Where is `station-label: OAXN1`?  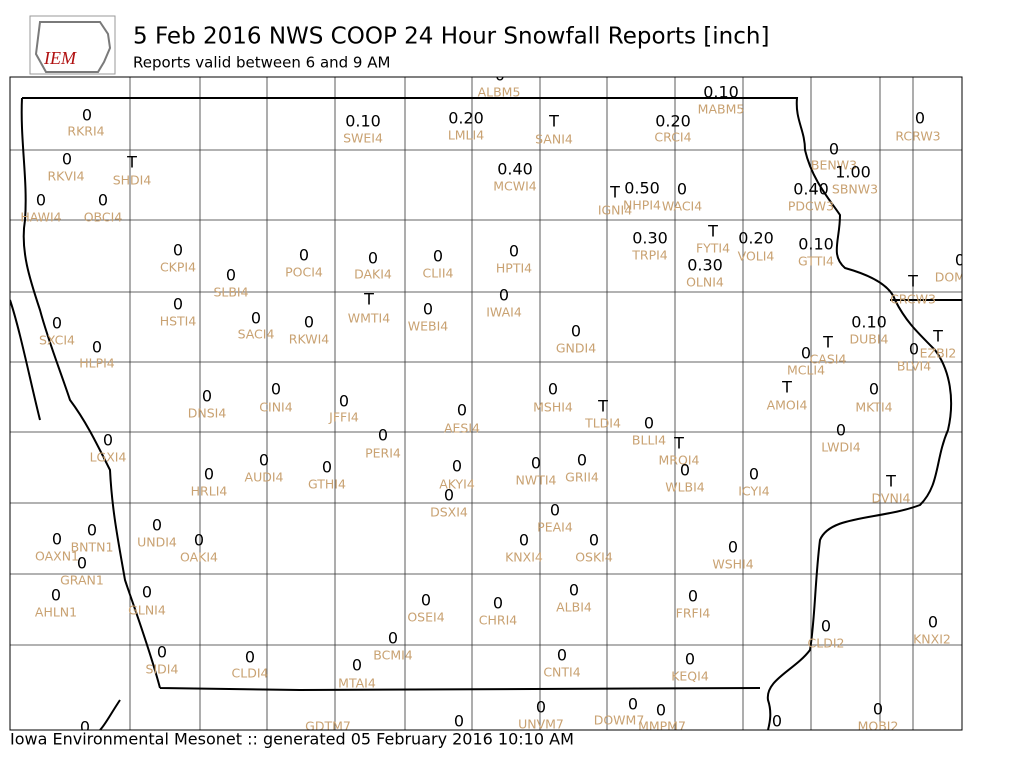 station-label: OAXN1 is located at coordinates (57, 556).